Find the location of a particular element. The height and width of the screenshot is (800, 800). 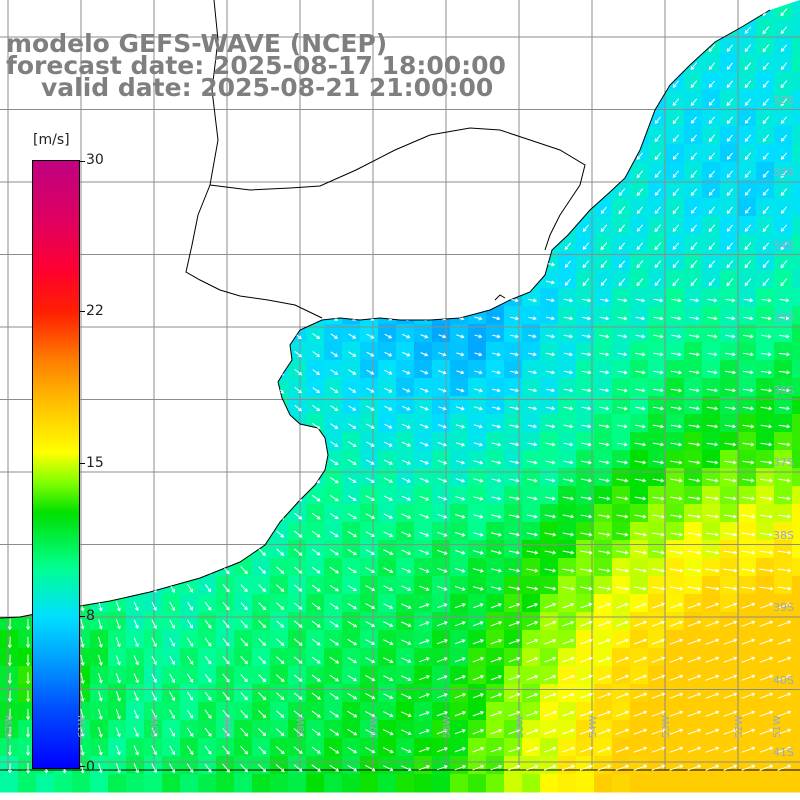

lon-label-51w: 51W is located at coordinates (777, 726).